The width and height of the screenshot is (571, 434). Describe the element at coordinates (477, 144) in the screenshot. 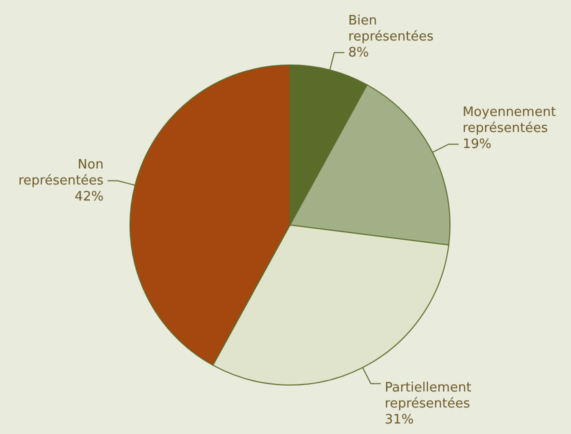

I see `data-label: 19%` at that location.